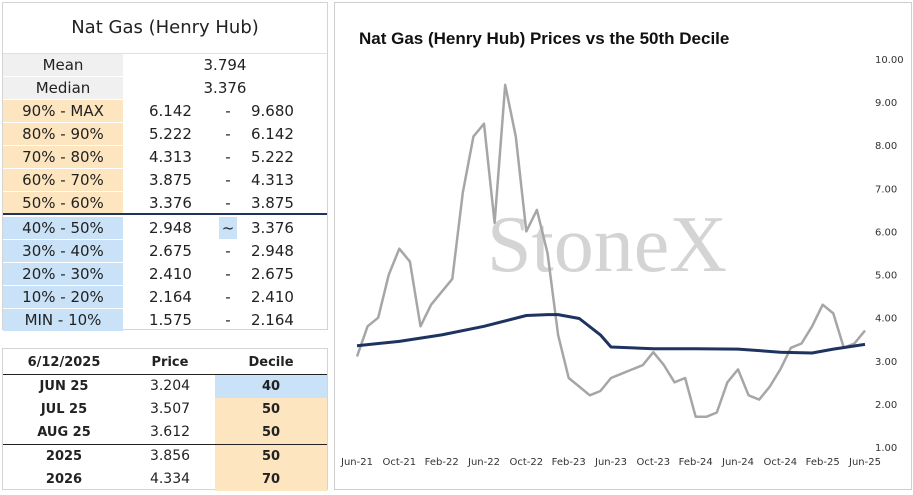 This screenshot has width=913, height=495. I want to click on decile-row: 20% - 30% 2.410 - 2.675, so click(165, 274).